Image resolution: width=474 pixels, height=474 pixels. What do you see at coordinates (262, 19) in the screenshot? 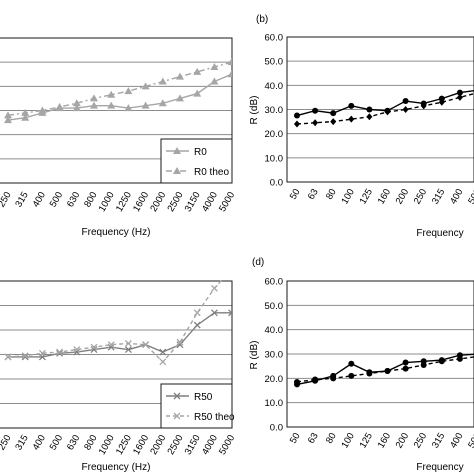
I see `panel-label: (b)` at bounding box center [262, 19].